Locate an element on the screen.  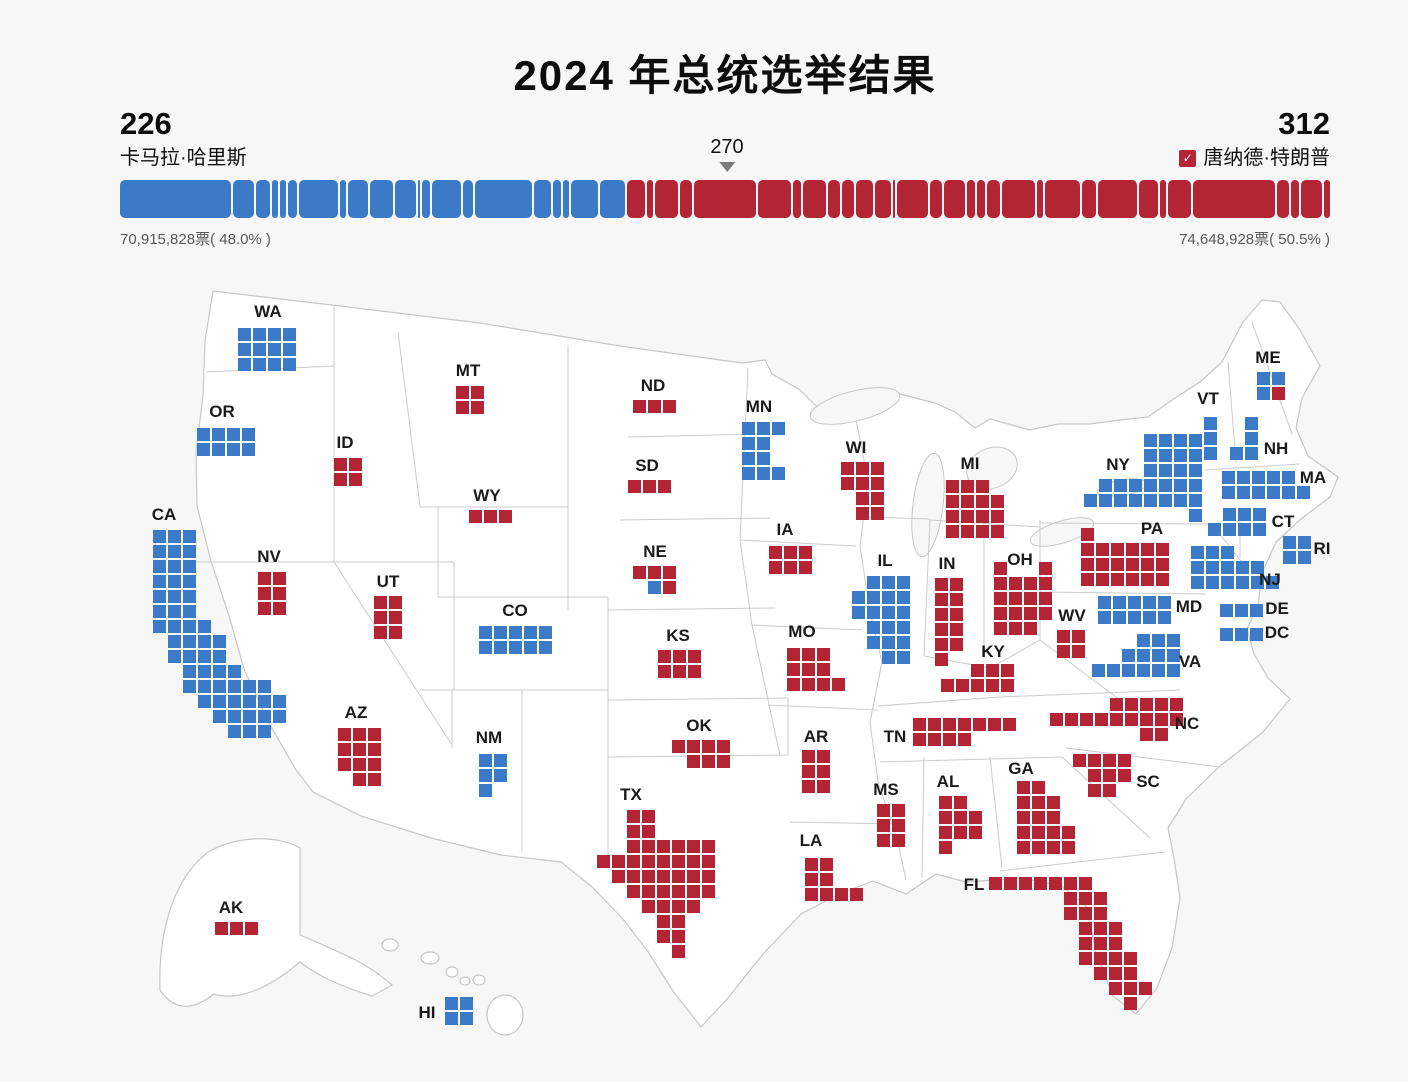
bar-segment-GA is located at coordinates (774, 199).